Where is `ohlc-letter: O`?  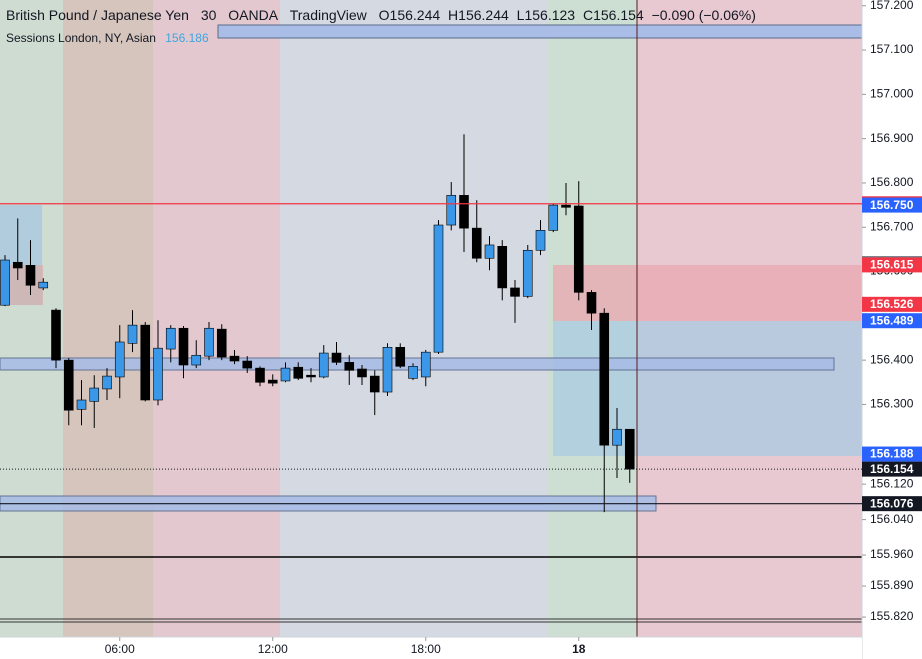
ohlc-letter: O is located at coordinates (384, 15).